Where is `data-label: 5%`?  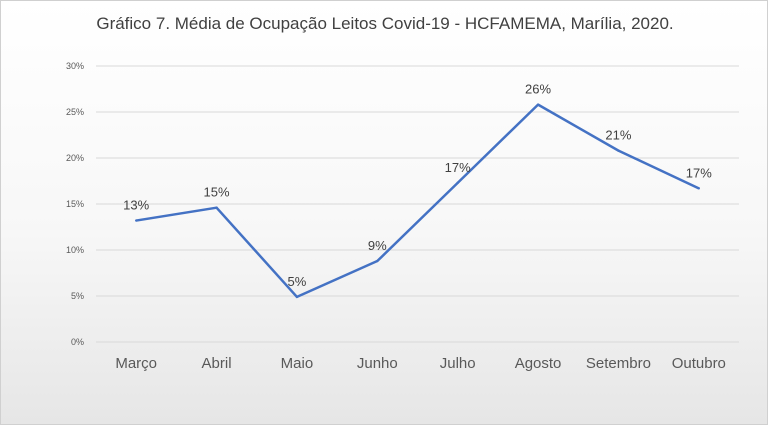 data-label: 5% is located at coordinates (297, 281).